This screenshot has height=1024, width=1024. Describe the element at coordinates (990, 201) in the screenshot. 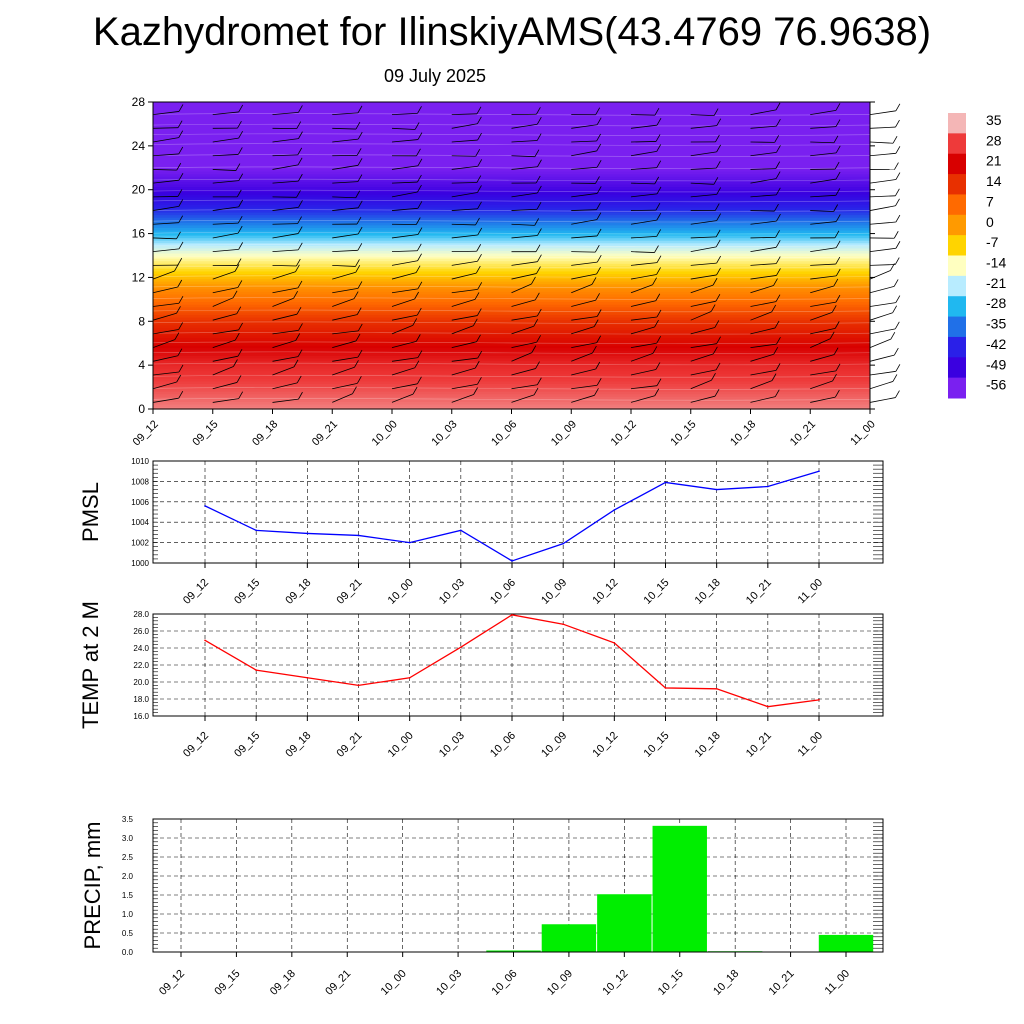

I see `colorbar-label: 7` at that location.